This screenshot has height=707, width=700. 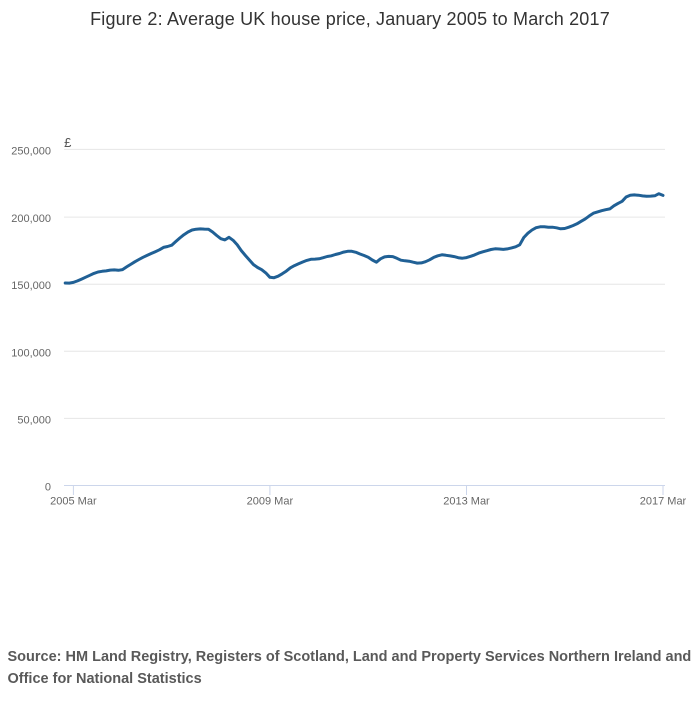 What do you see at coordinates (105, 679) in the screenshot?
I see `svg-text: Office for National Statistics` at bounding box center [105, 679].